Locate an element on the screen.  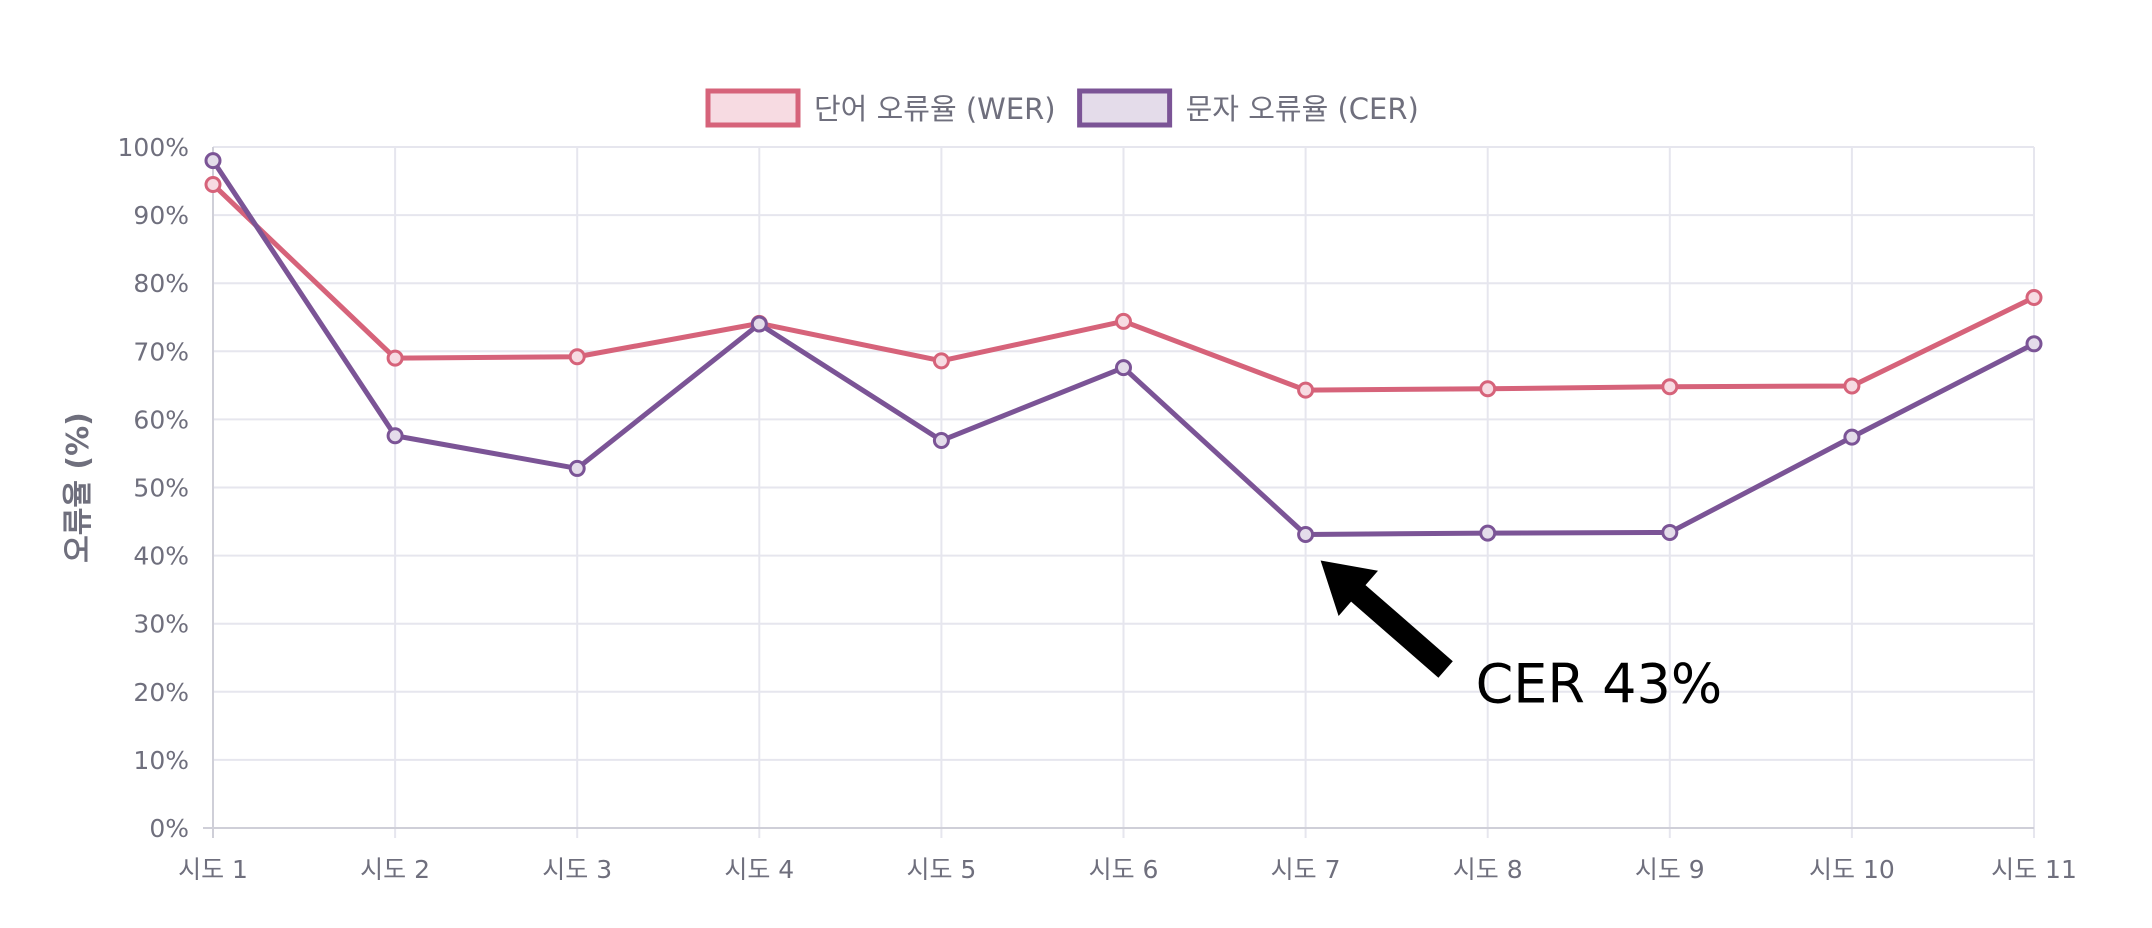
y-tick-label: 100% is located at coordinates (153, 147).